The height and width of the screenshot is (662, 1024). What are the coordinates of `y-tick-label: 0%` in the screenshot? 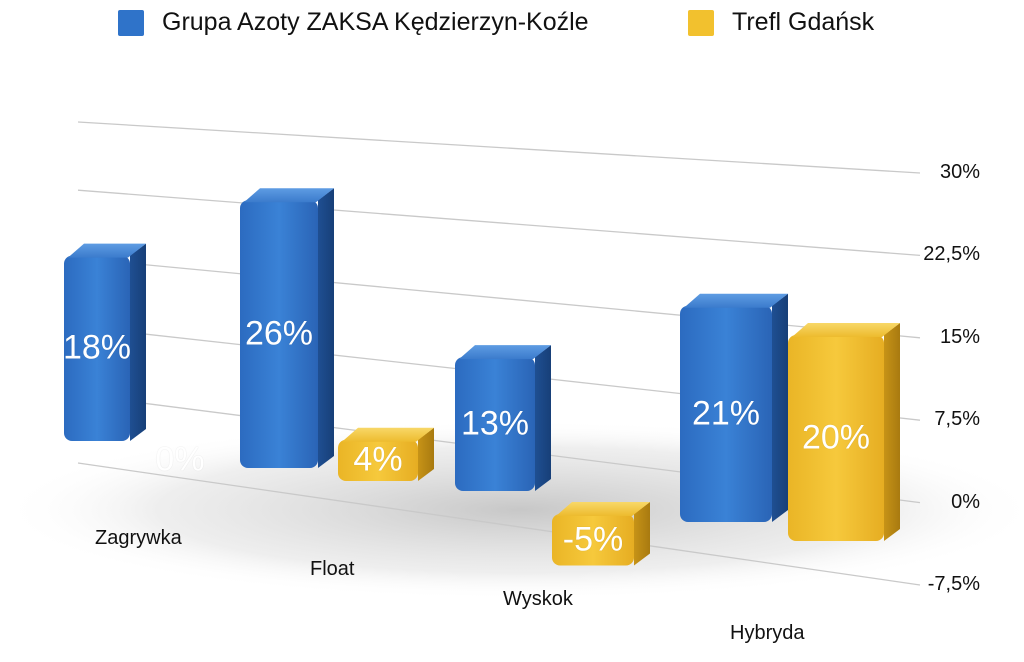 It's located at (965, 501).